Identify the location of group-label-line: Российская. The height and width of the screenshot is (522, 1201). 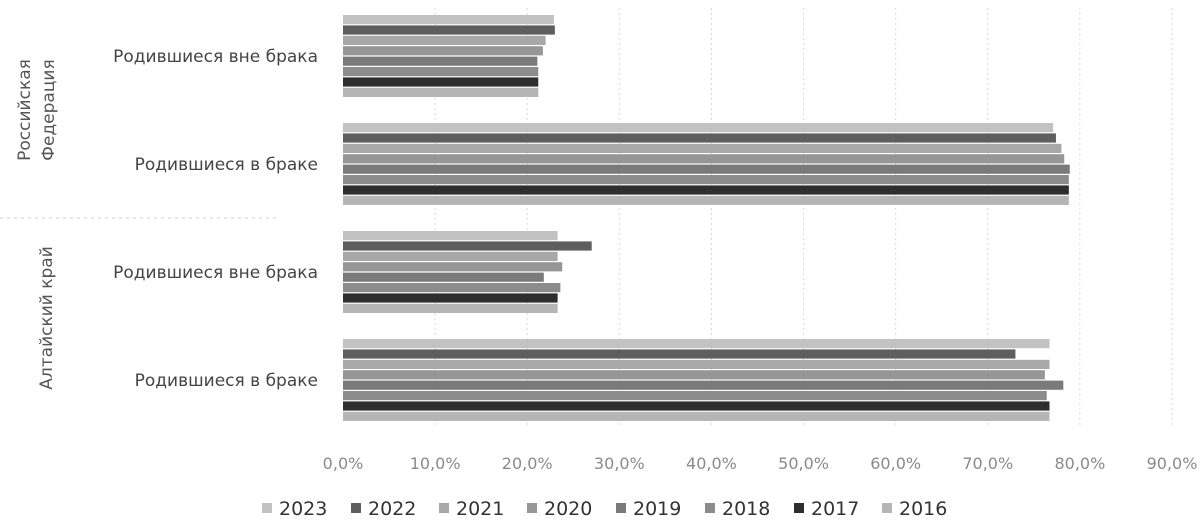
(25, 110).